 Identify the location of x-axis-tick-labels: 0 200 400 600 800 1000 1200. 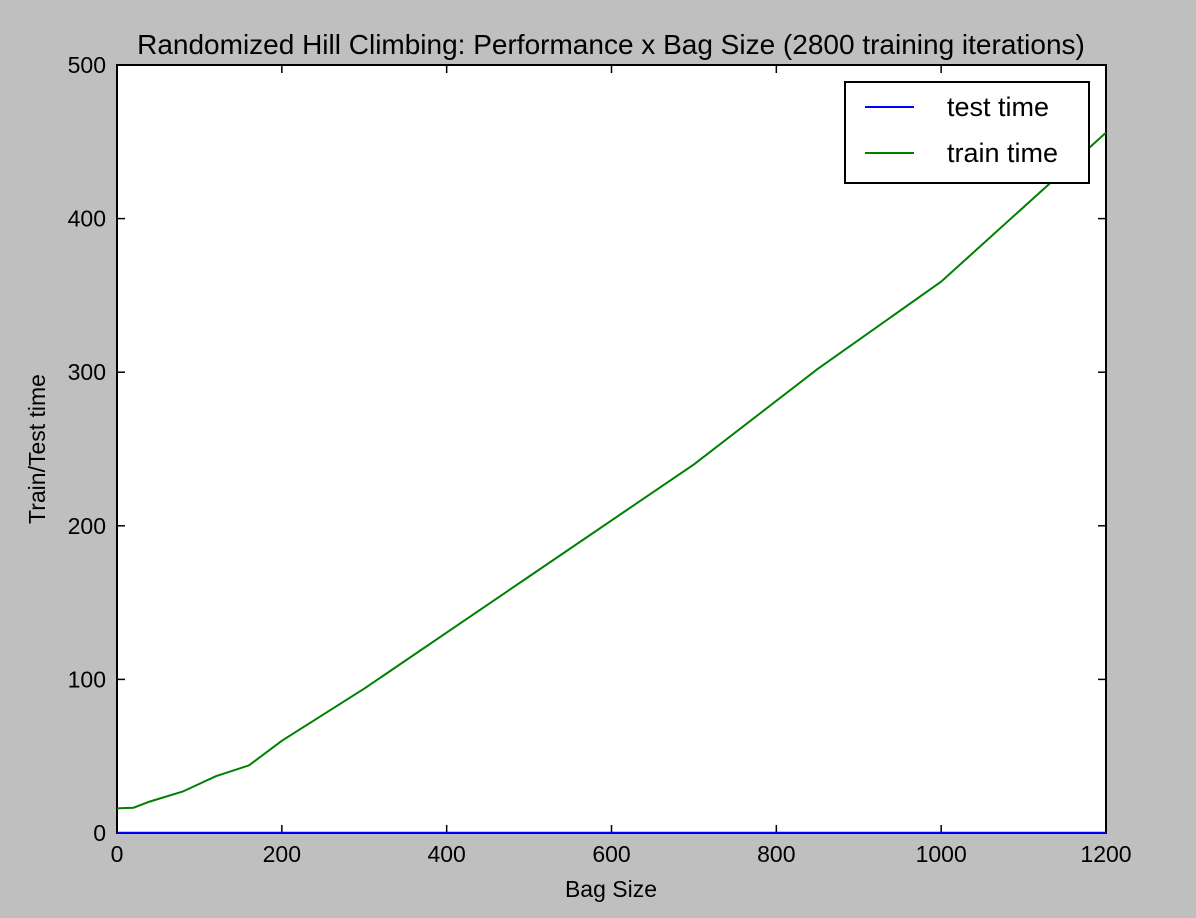
(621, 854).